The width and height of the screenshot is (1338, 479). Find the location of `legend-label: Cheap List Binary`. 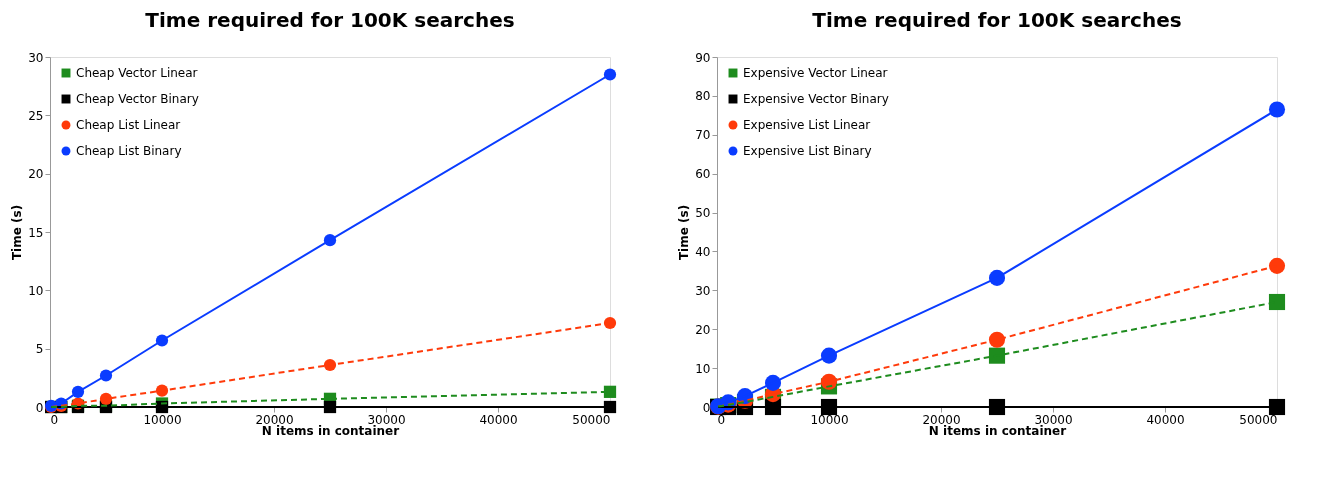

legend-label: Cheap List Binary is located at coordinates (129, 151).